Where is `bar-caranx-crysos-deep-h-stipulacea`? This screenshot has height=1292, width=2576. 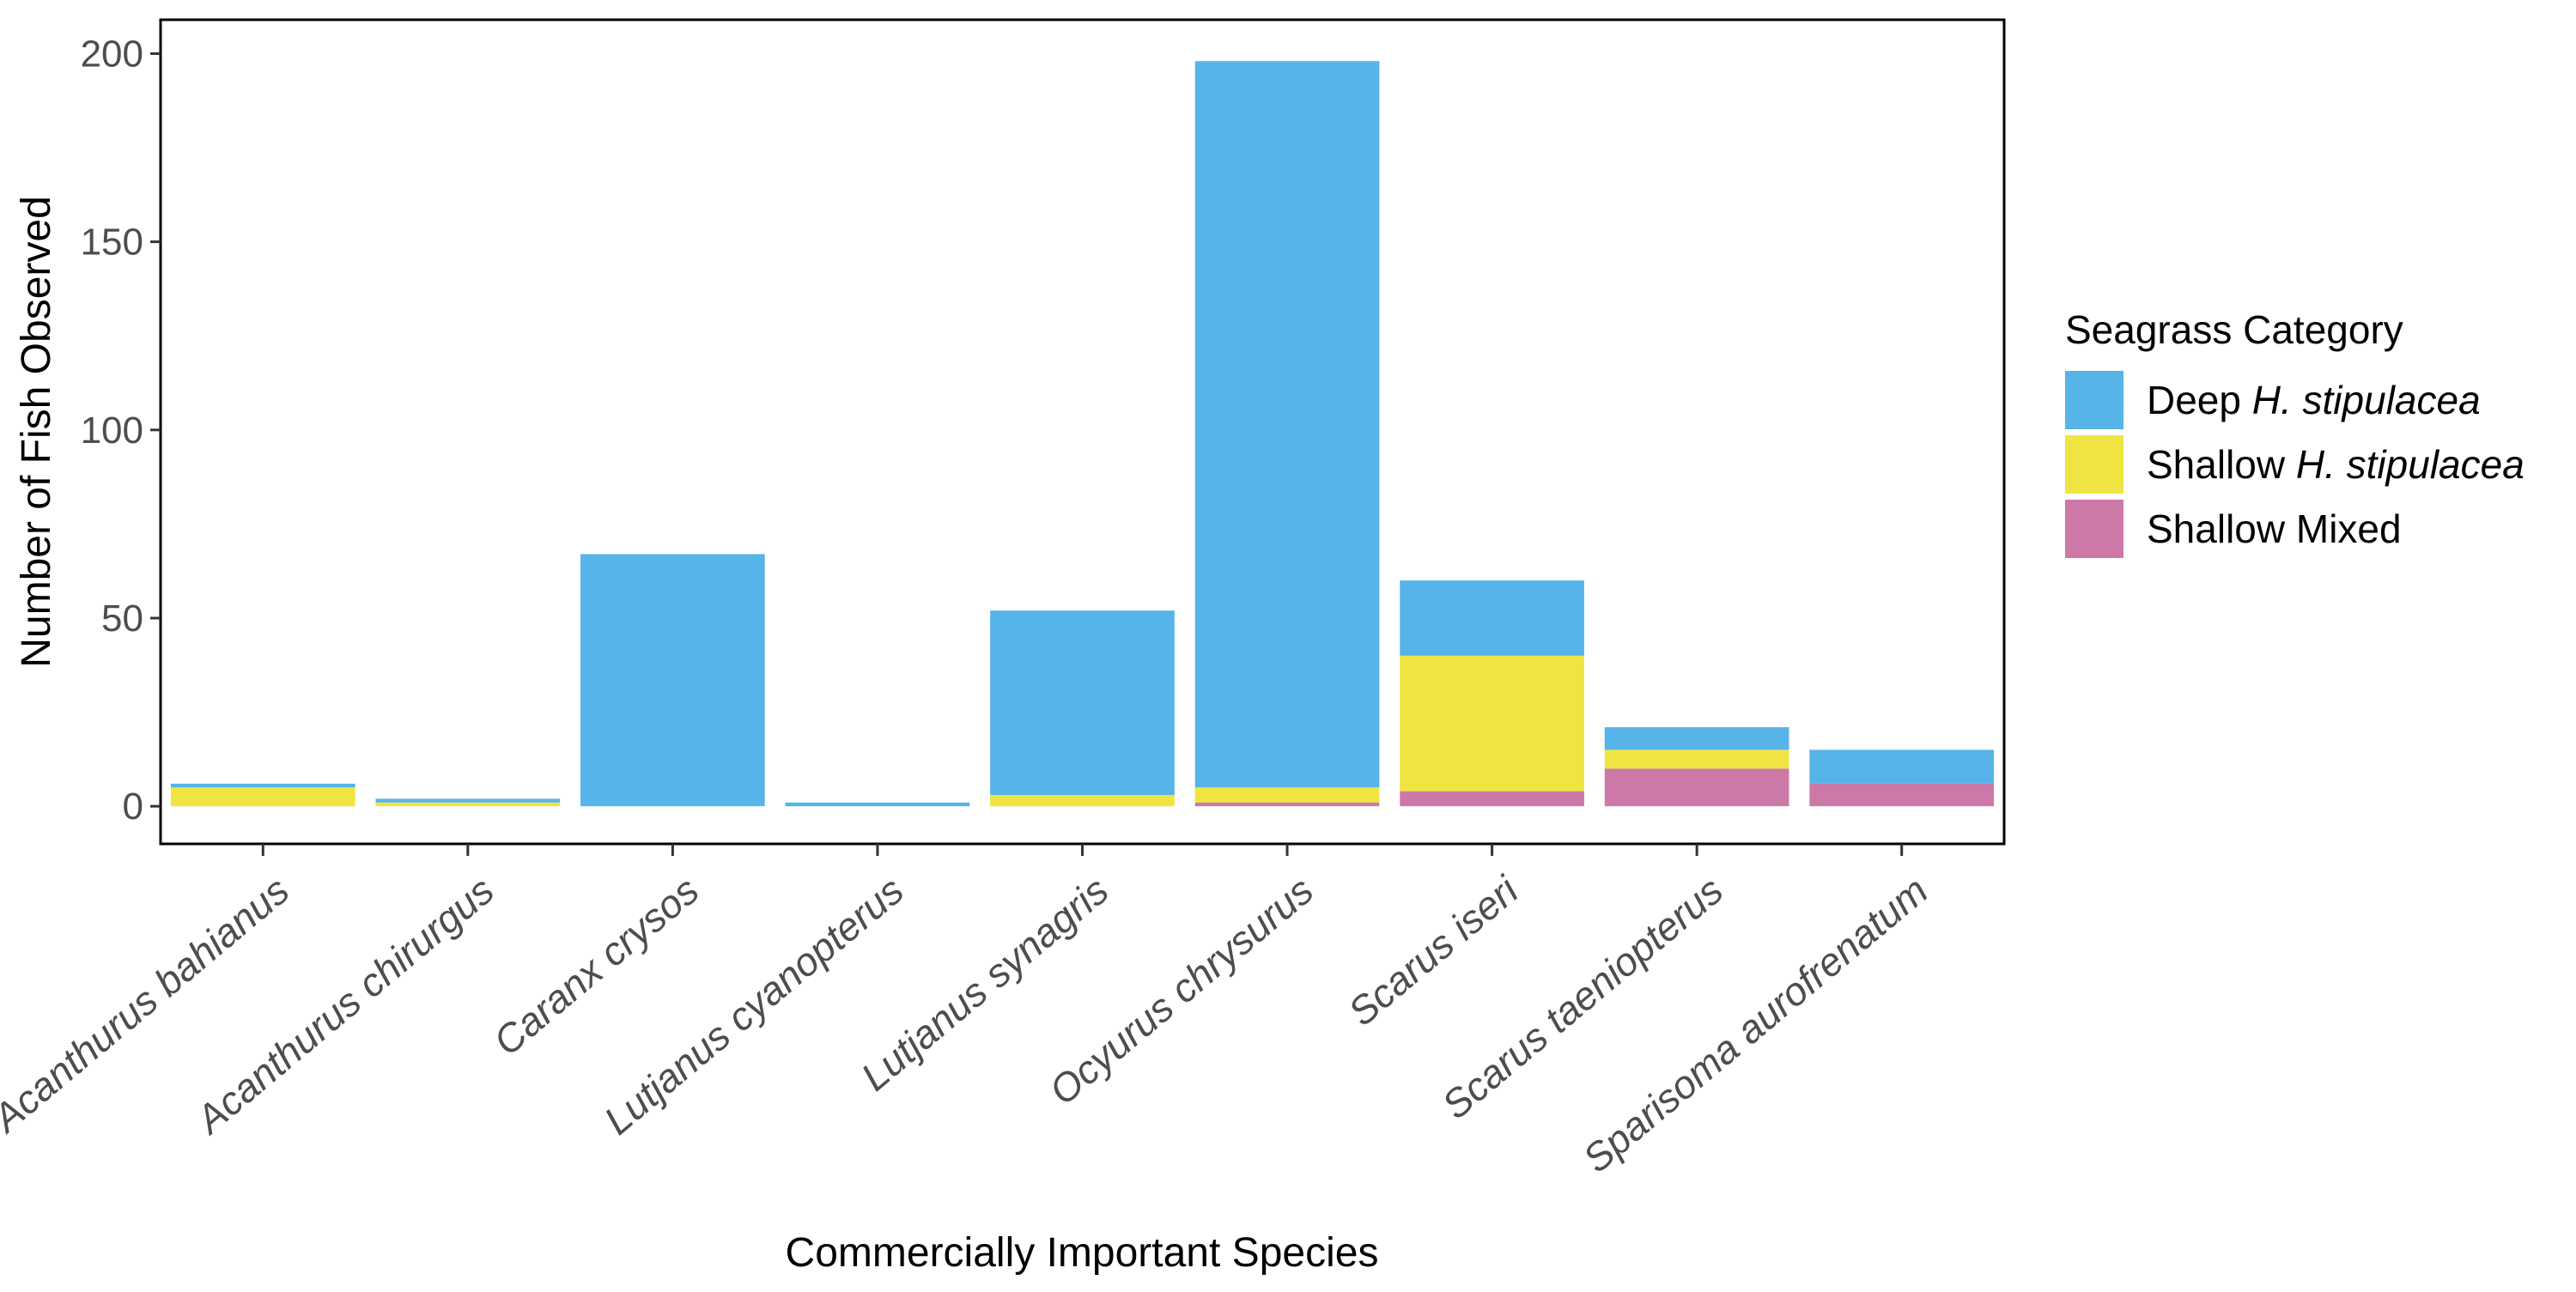
bar-caranx-crysos-deep-h-stipulacea is located at coordinates (673, 680).